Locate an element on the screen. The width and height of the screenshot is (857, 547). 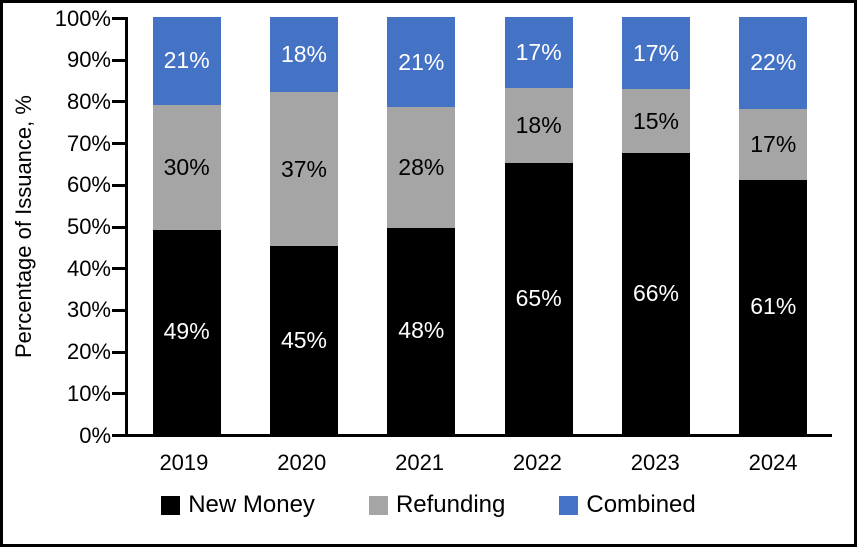
stacked-bar-2024: 22% 17% 61% is located at coordinates (773, 225).